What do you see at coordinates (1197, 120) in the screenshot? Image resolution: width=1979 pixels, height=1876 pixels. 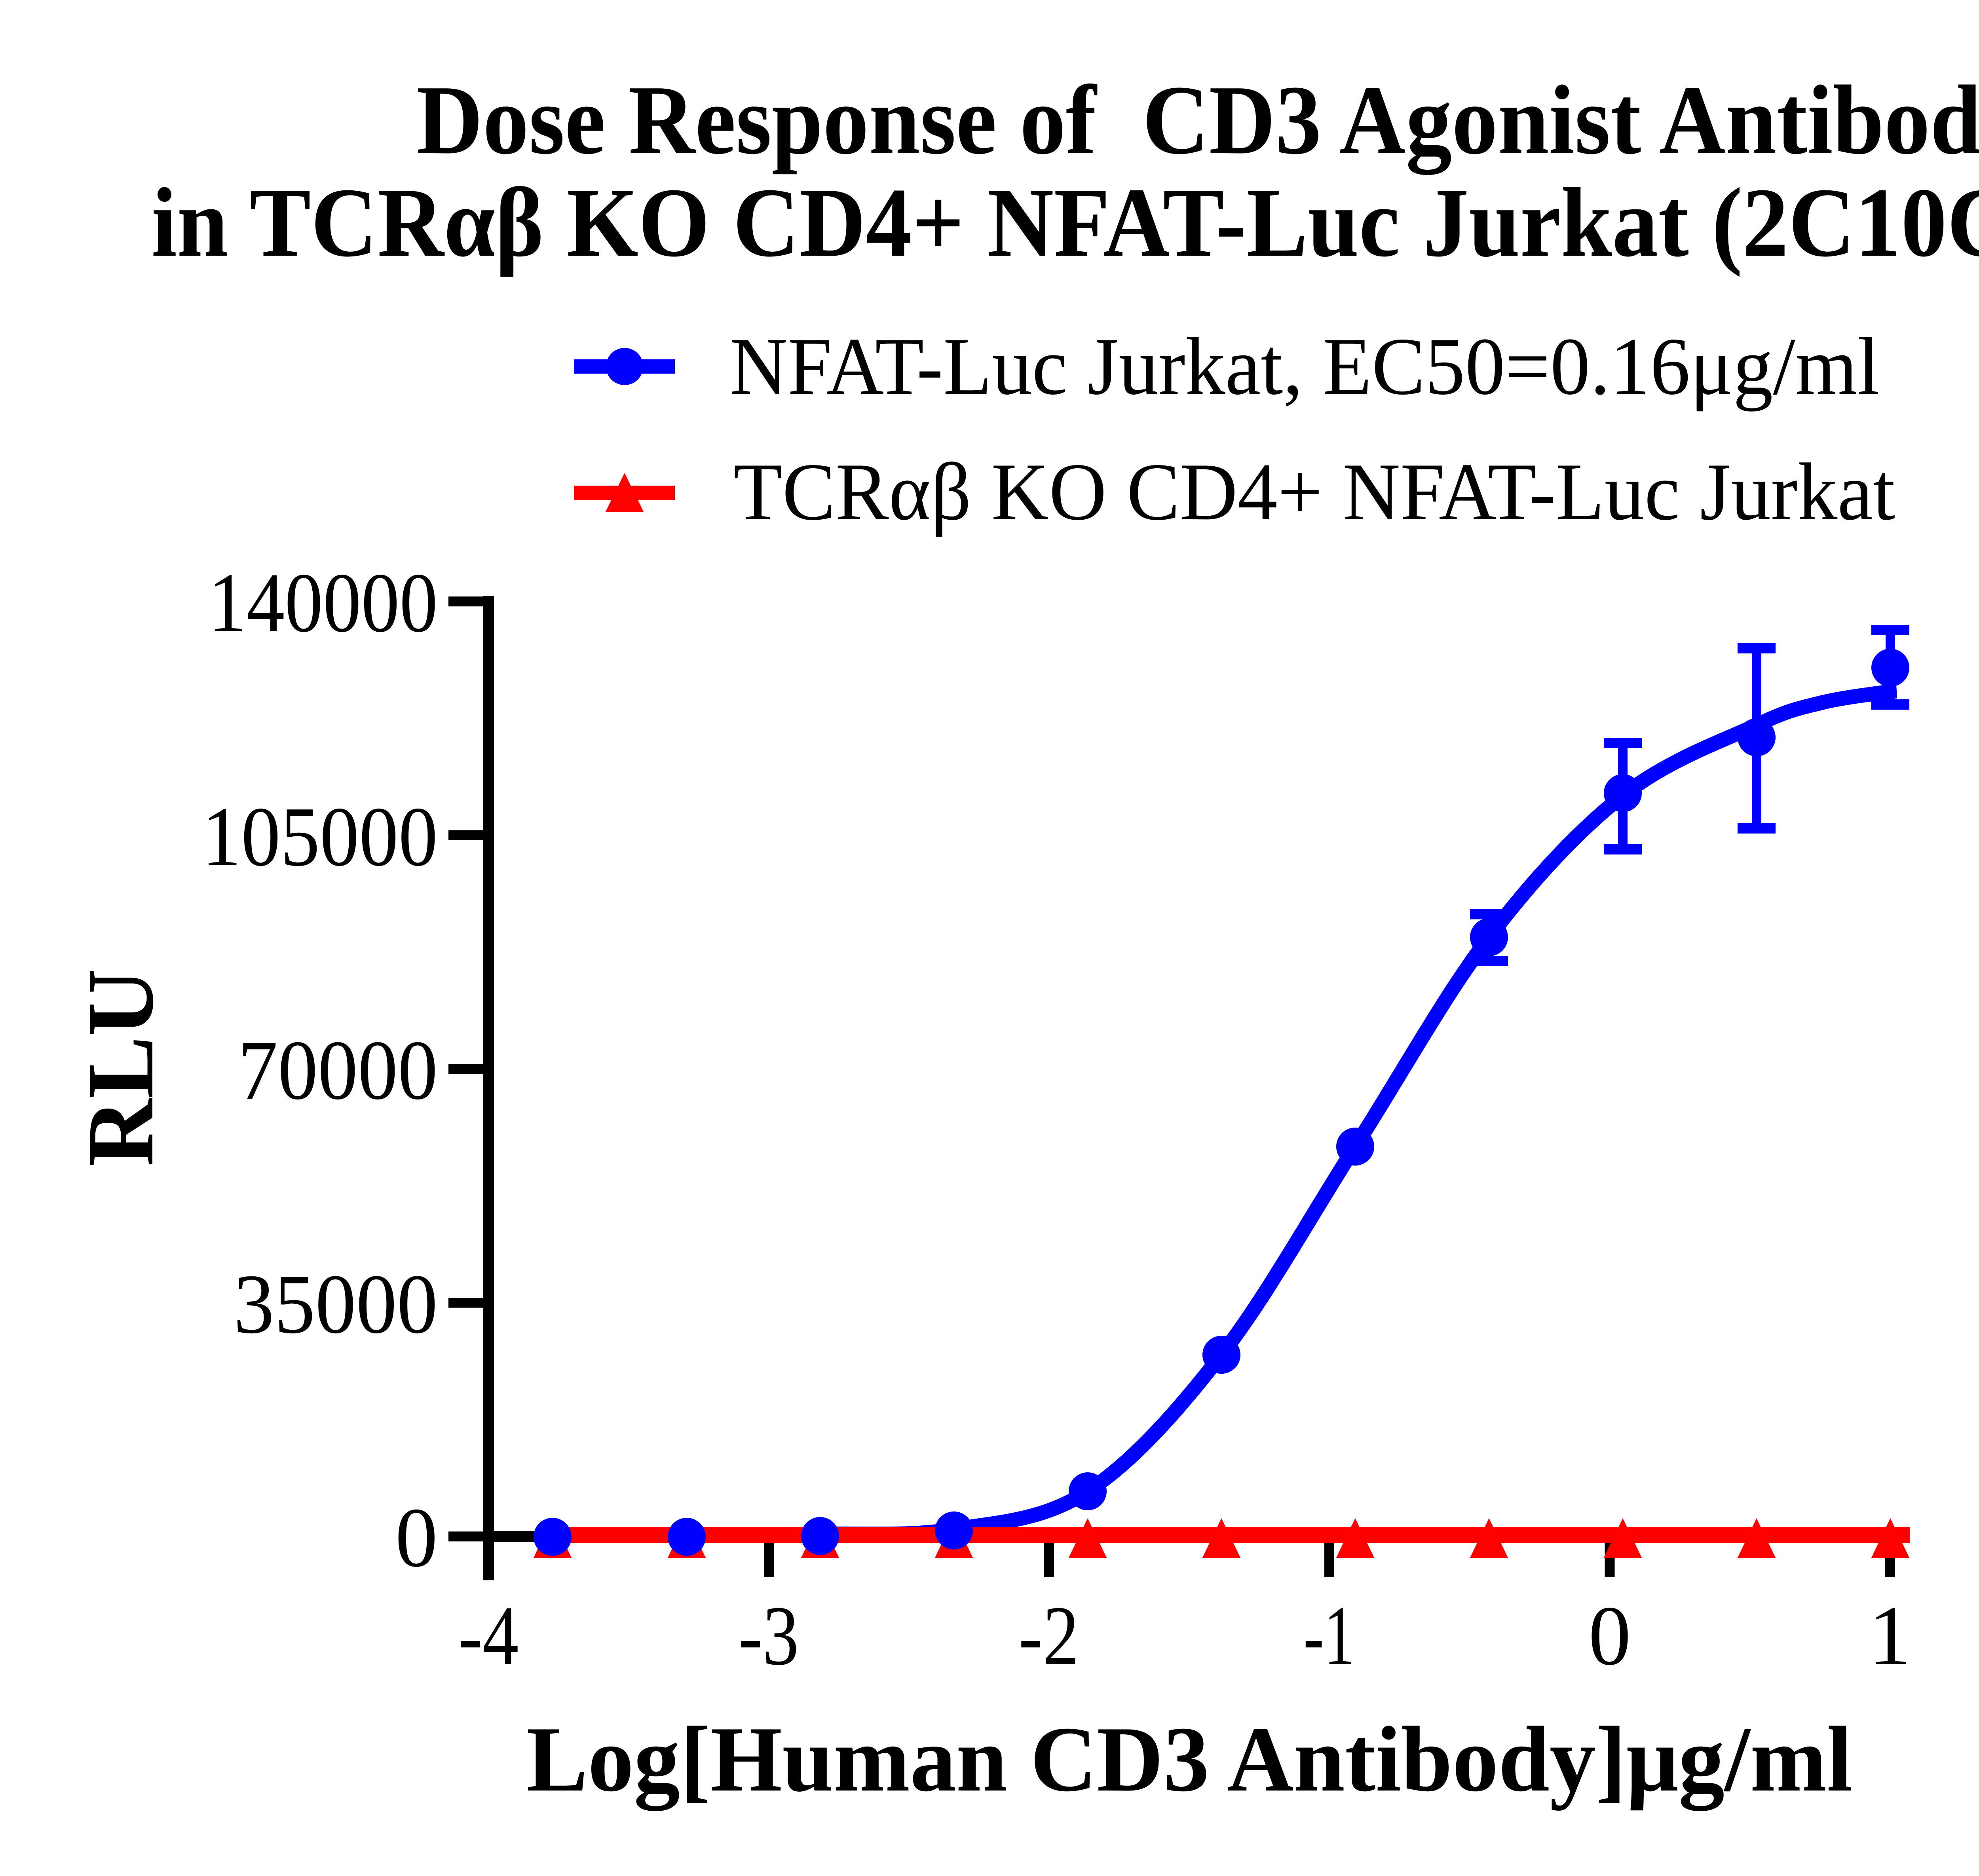 I see `svg-text:Dose Response of CD3 Agonist: Dose Response of CD3 Agonist Antibody` at bounding box center [1197, 120].